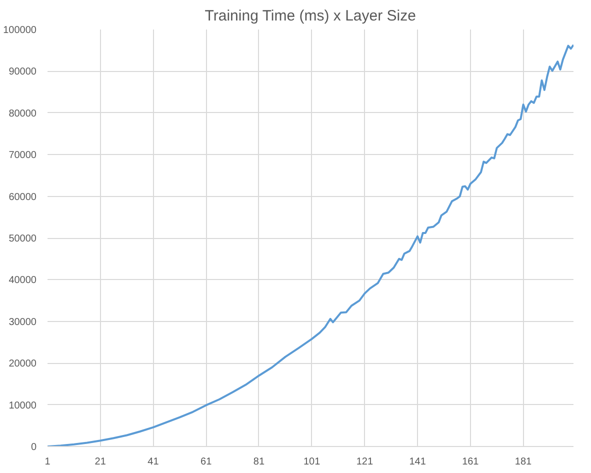 The image size is (591, 473). Describe the element at coordinates (365, 462) in the screenshot. I see `x-tick-label: 121` at that location.